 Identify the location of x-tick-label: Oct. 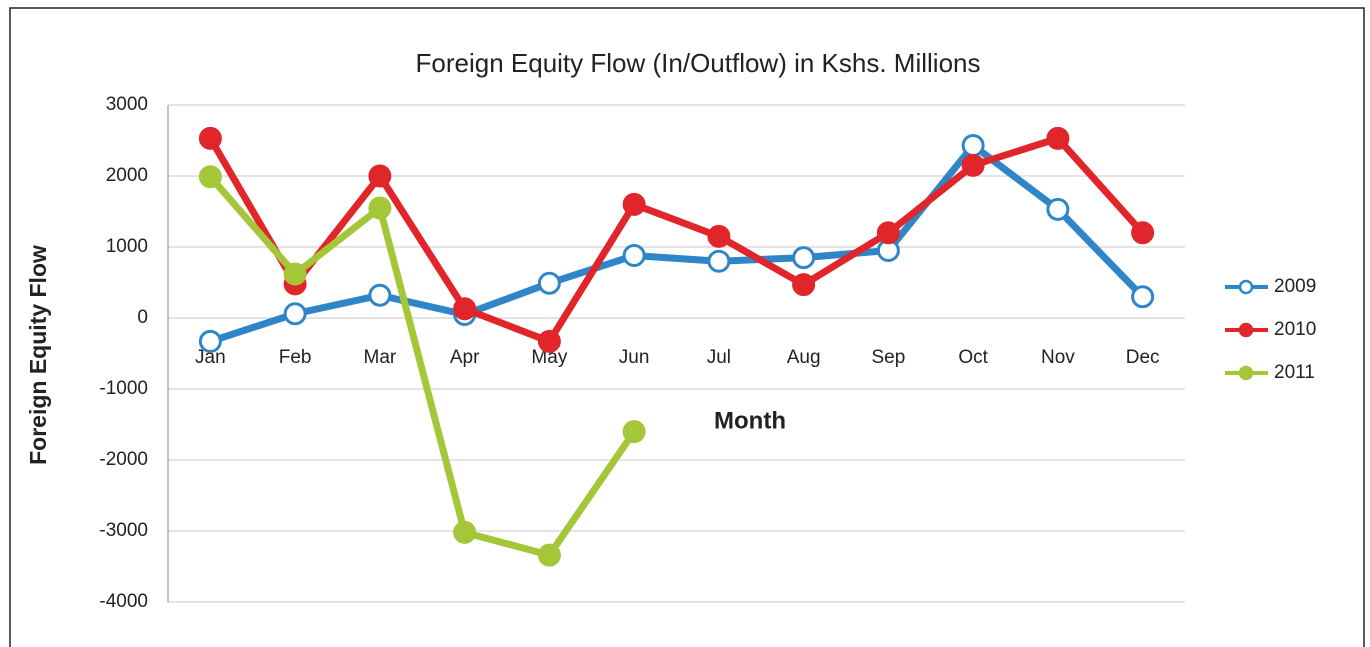
(973, 357).